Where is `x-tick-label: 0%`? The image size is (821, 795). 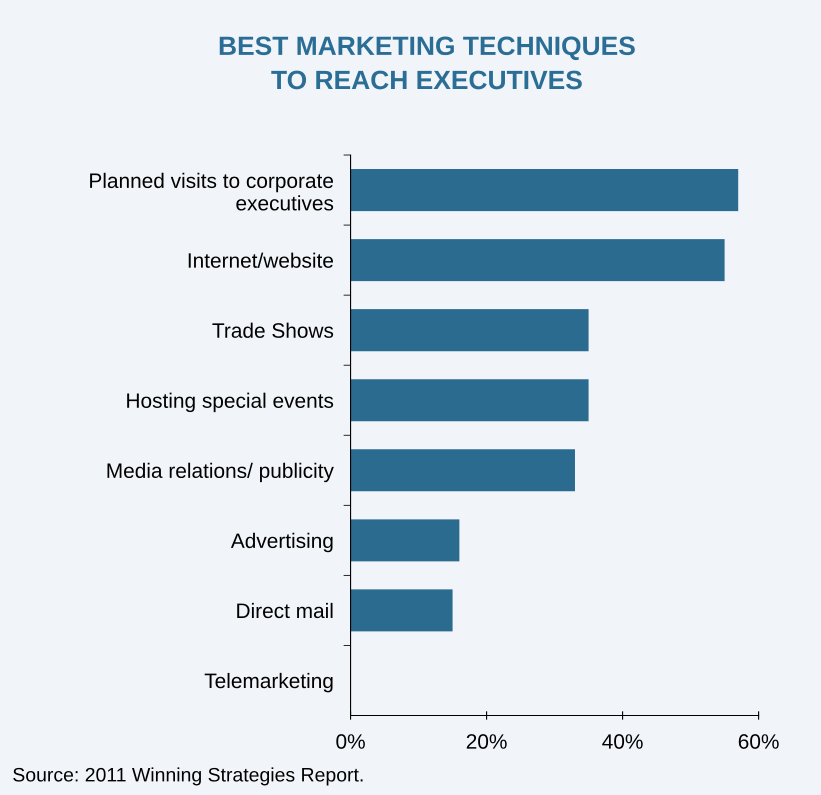
x-tick-label: 0% is located at coordinates (350, 741).